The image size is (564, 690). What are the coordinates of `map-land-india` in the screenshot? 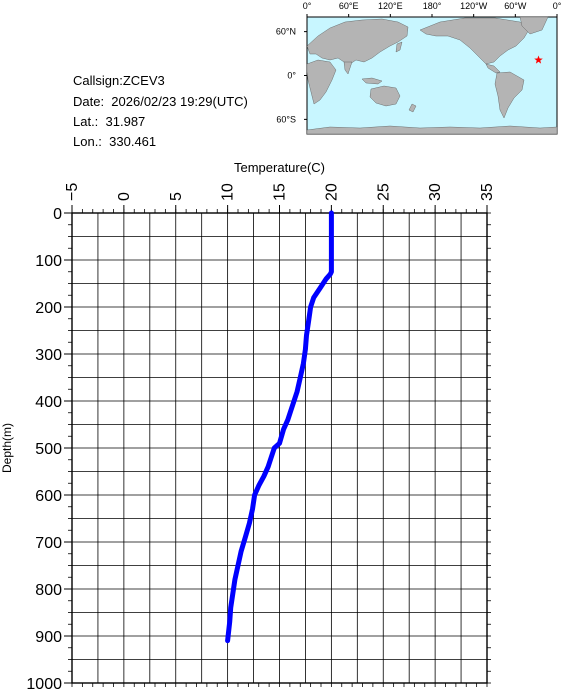 It's located at (348, 68).